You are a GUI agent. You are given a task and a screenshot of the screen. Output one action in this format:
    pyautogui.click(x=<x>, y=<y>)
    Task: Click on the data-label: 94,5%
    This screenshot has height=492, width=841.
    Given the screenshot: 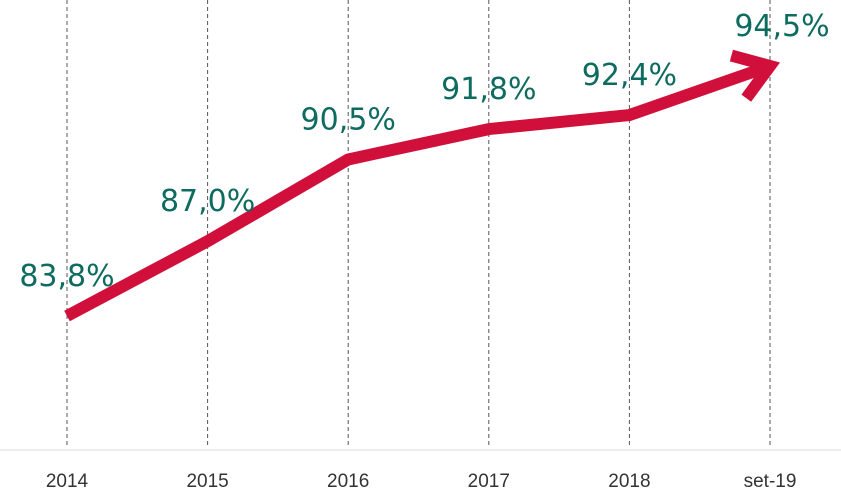 What is the action you would take?
    pyautogui.click(x=781, y=26)
    